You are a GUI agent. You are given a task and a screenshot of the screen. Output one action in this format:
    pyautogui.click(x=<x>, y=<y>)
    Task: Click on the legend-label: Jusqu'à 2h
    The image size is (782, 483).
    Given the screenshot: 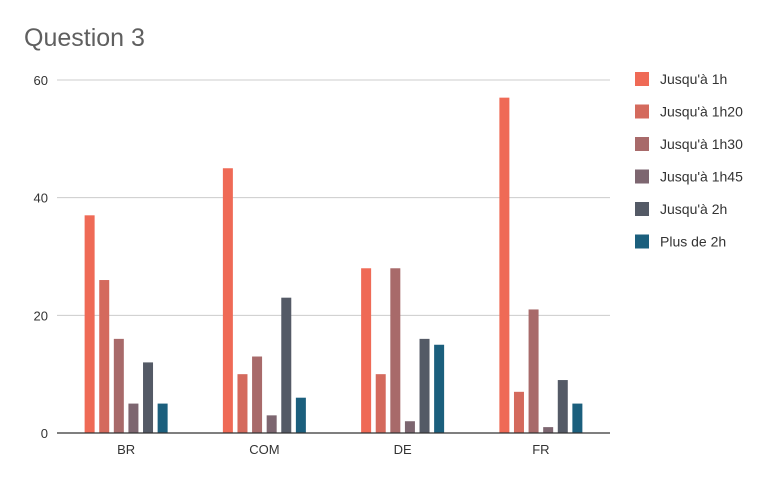 What is the action you would take?
    pyautogui.click(x=693, y=209)
    